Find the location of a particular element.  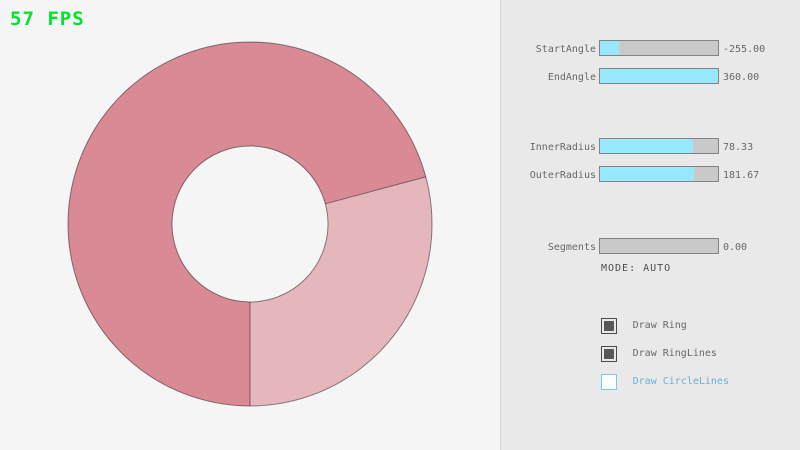

checkbox-draw-circlelines: Draw CircleLines is located at coordinates (665, 382).